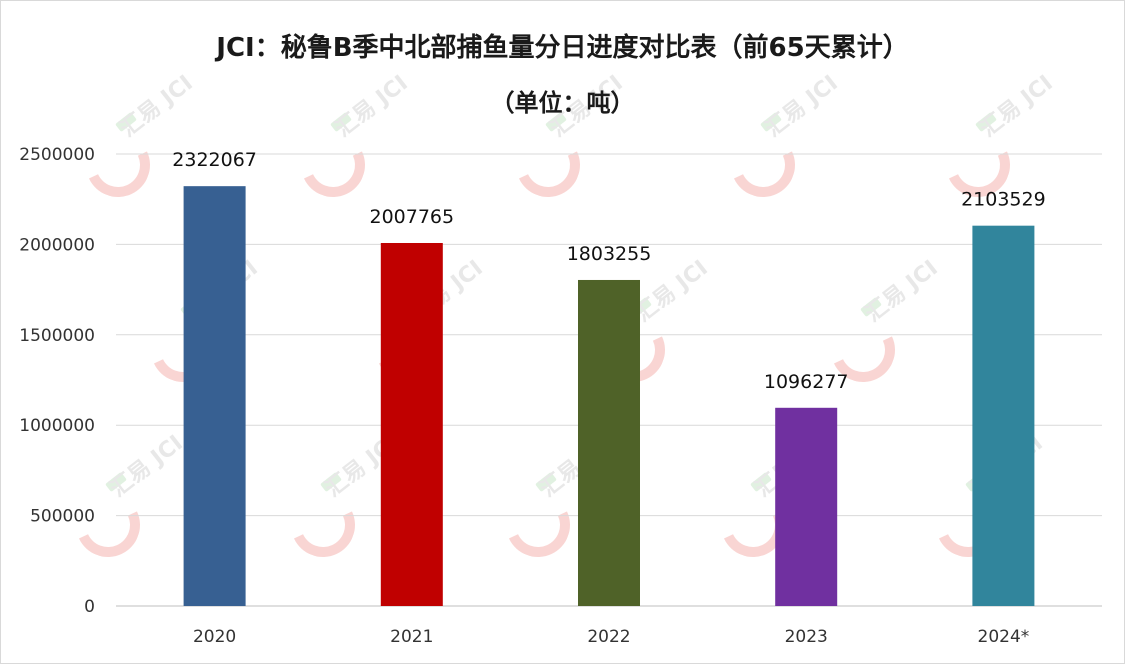 This screenshot has width=1125, height=664. I want to click on bar-2023, so click(806, 506).